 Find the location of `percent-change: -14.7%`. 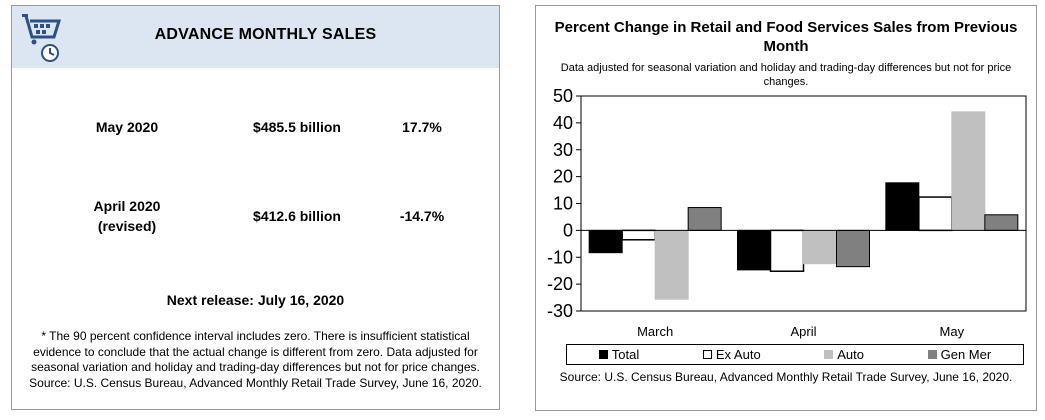

percent-change: -14.7% is located at coordinates (422, 216).